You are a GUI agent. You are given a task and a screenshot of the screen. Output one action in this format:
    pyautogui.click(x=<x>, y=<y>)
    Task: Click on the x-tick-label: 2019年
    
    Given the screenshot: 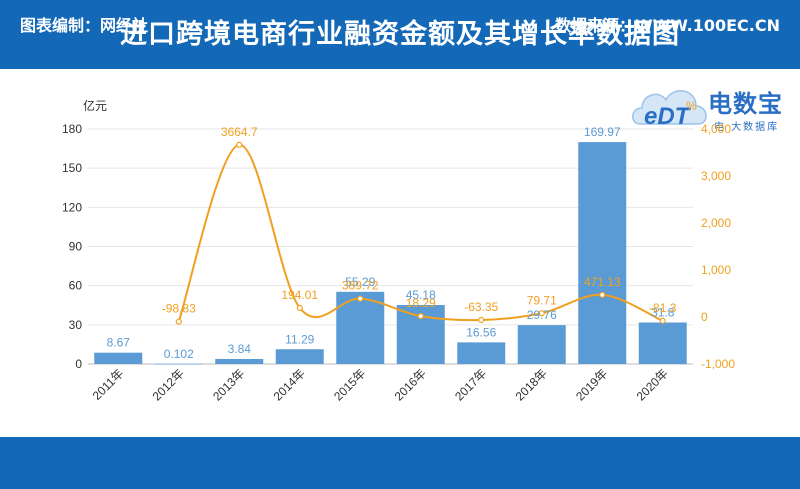 What is the action you would take?
    pyautogui.click(x=591, y=384)
    